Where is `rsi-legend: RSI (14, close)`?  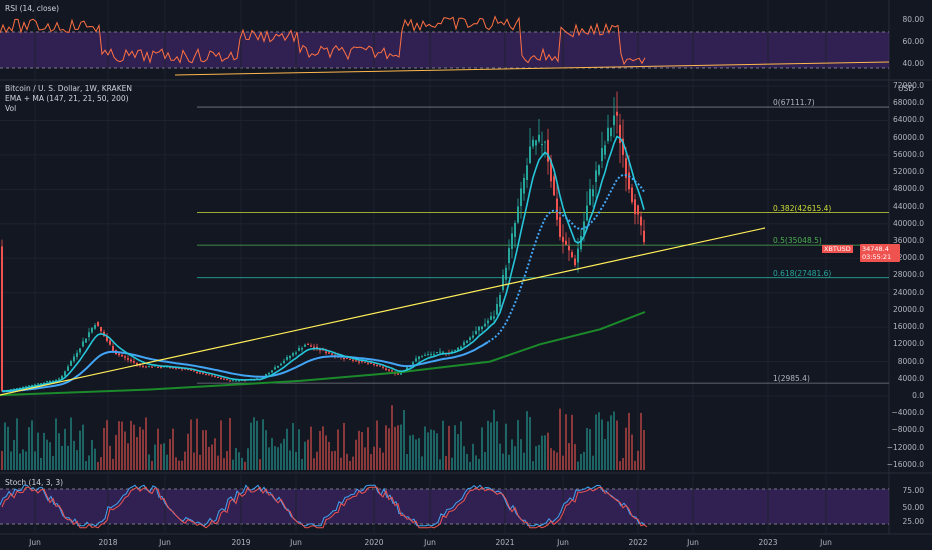 rsi-legend: RSI (14, close) is located at coordinates (32, 8).